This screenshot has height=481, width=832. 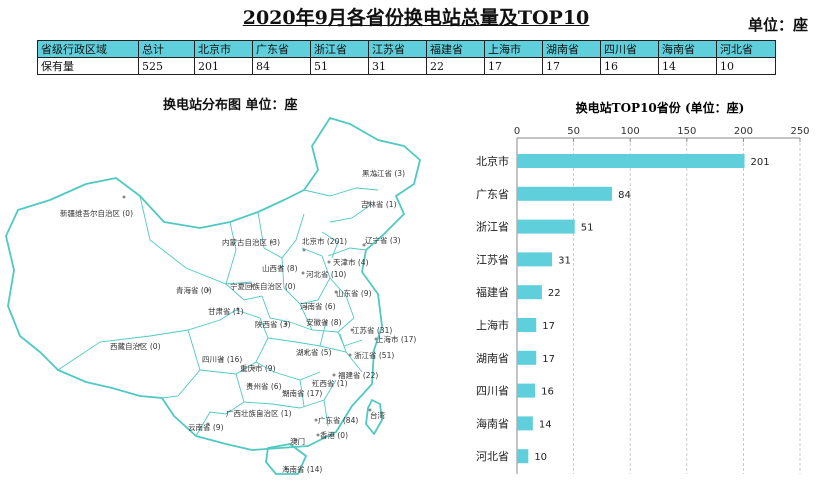 What do you see at coordinates (318, 306) in the screenshot?
I see `map-label: 河南省 (6)` at bounding box center [318, 306].